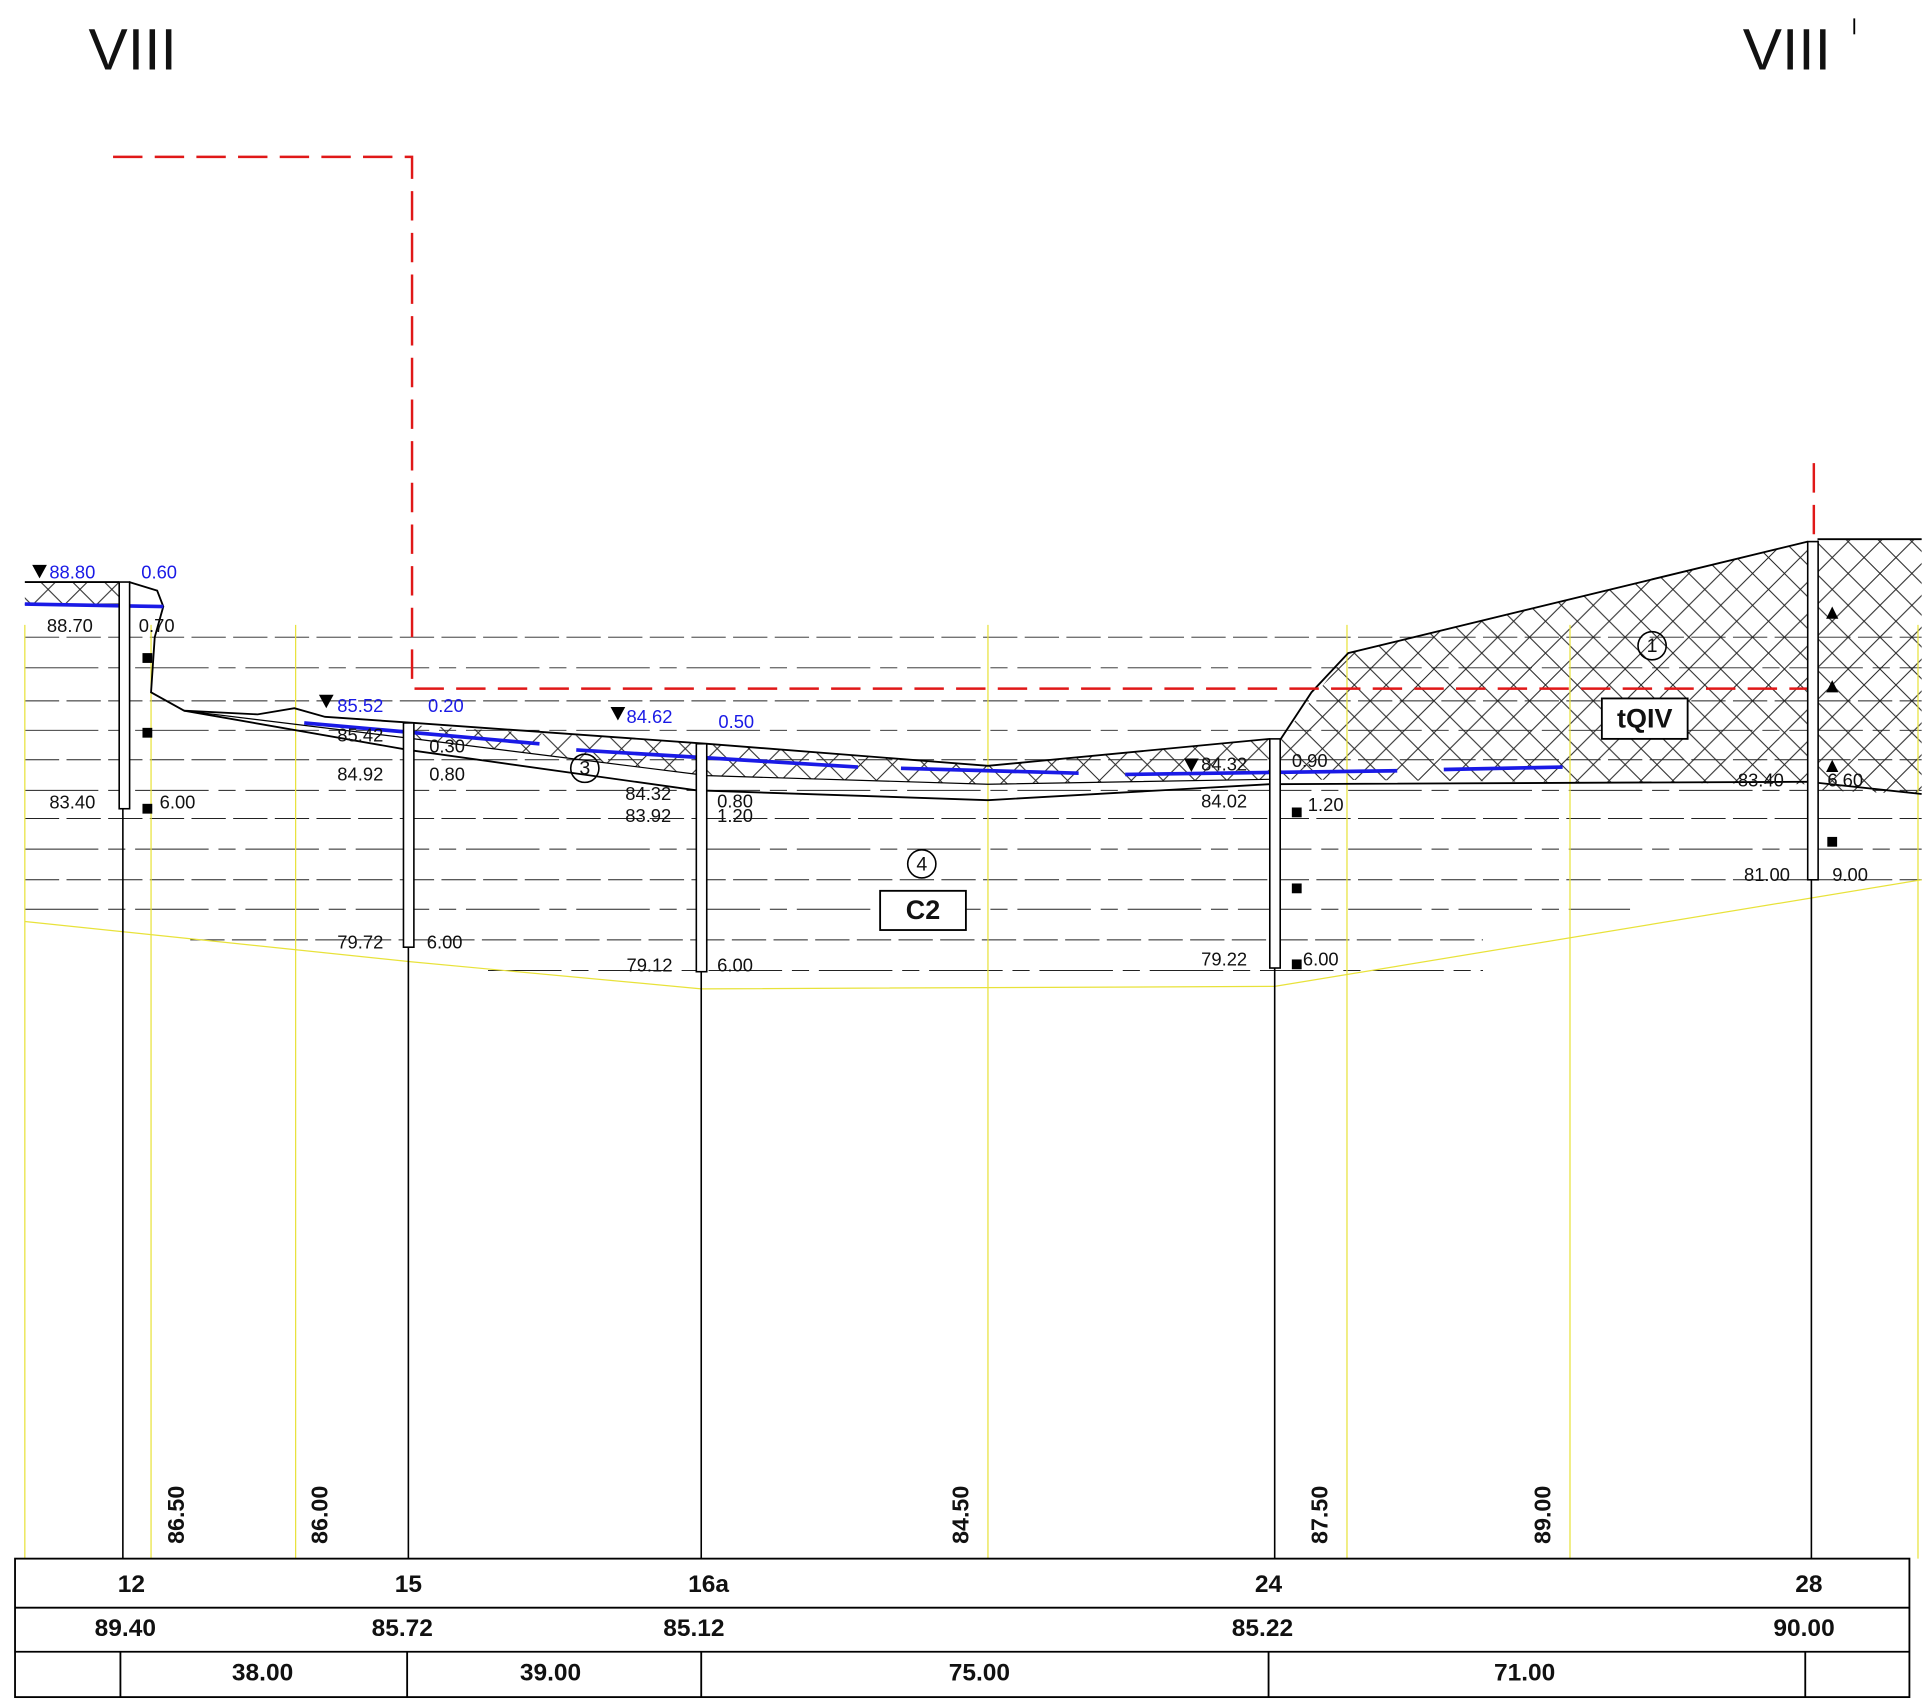 Image resolution: width=1922 pixels, height=1702 pixels. Describe the element at coordinates (70, 625) in the screenshot. I see `label: 88.70` at that location.